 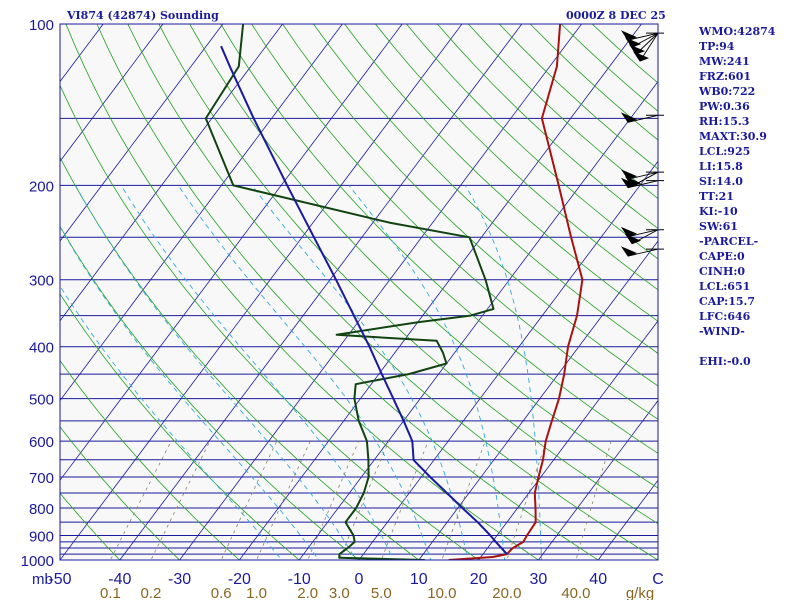 I want to click on temperature-tick-label: -10, so click(x=299, y=579).